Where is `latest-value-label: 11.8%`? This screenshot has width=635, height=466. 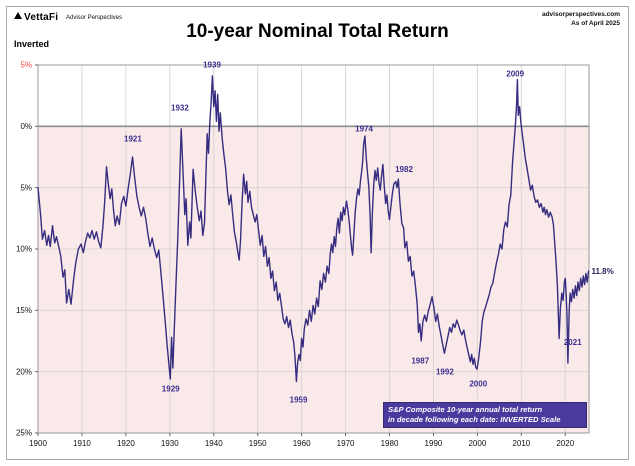
latest-value-label: 11.8% is located at coordinates (602, 271).